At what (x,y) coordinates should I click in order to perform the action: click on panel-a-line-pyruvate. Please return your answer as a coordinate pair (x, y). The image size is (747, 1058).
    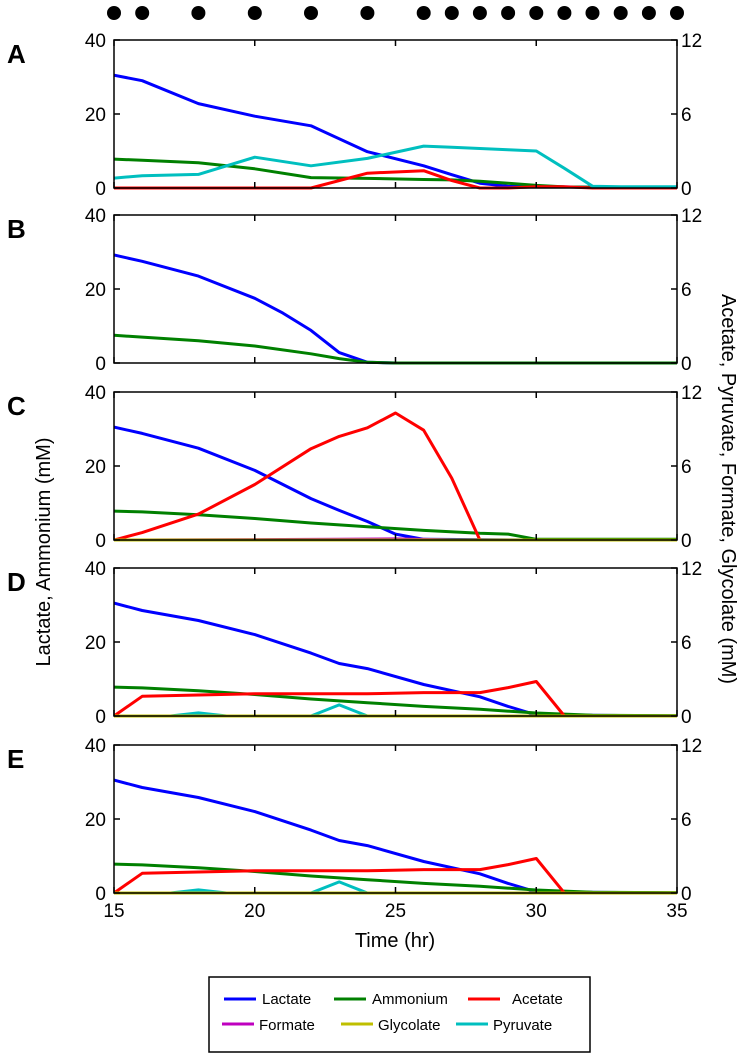
    Looking at the image, I should click on (395, 166).